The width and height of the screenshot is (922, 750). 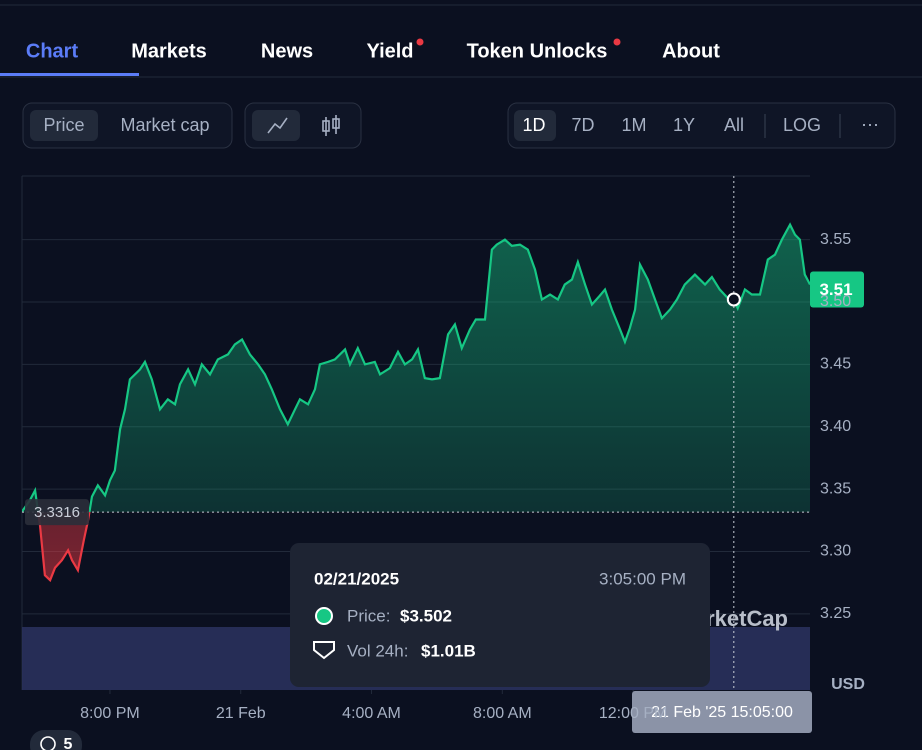 I want to click on range-button: 1M, so click(x=633, y=125).